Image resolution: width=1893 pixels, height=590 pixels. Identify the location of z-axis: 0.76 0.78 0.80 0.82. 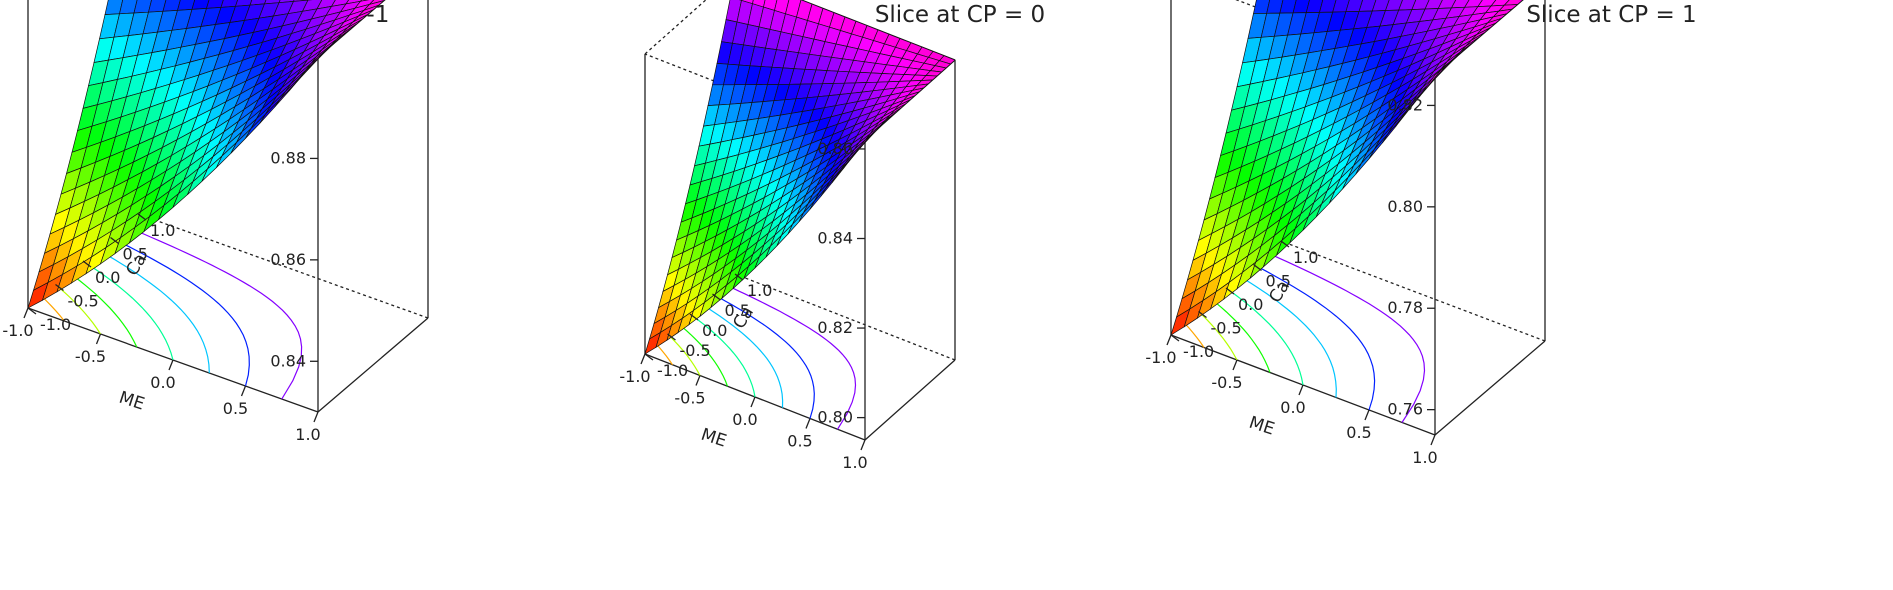
(1411, 257).